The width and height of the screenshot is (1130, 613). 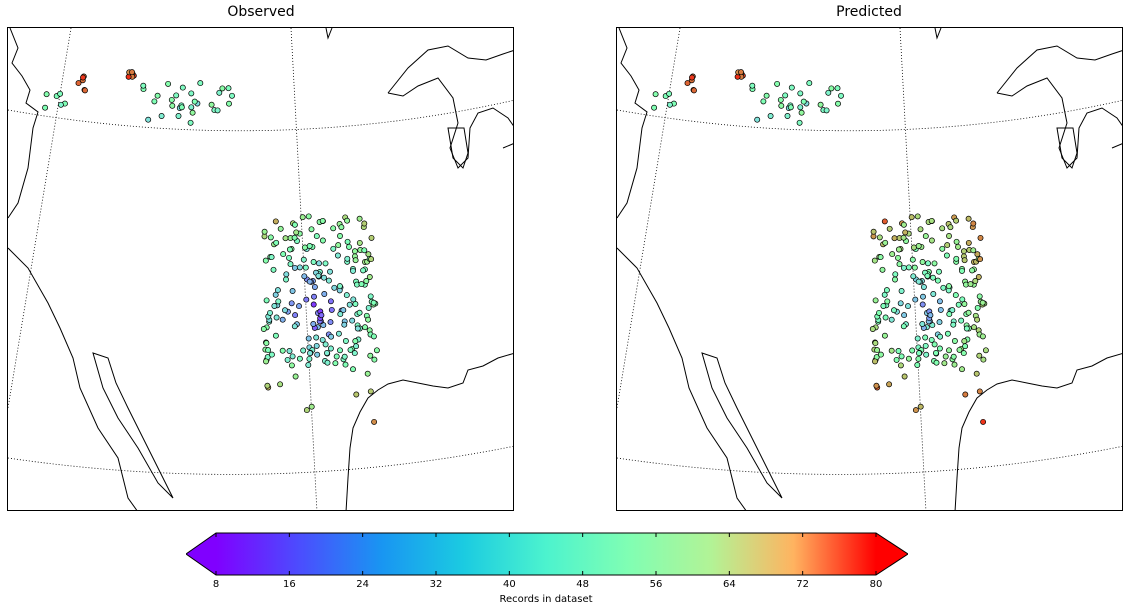 What do you see at coordinates (892, 554) in the screenshot?
I see `colorbar-extend-max` at bounding box center [892, 554].